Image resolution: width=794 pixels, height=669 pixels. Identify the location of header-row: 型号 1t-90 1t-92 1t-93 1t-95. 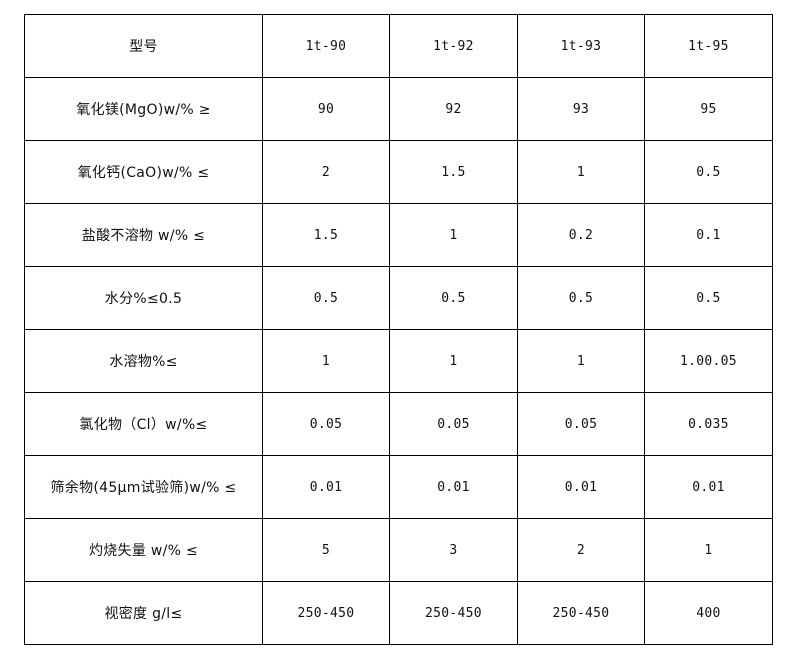
(398, 46).